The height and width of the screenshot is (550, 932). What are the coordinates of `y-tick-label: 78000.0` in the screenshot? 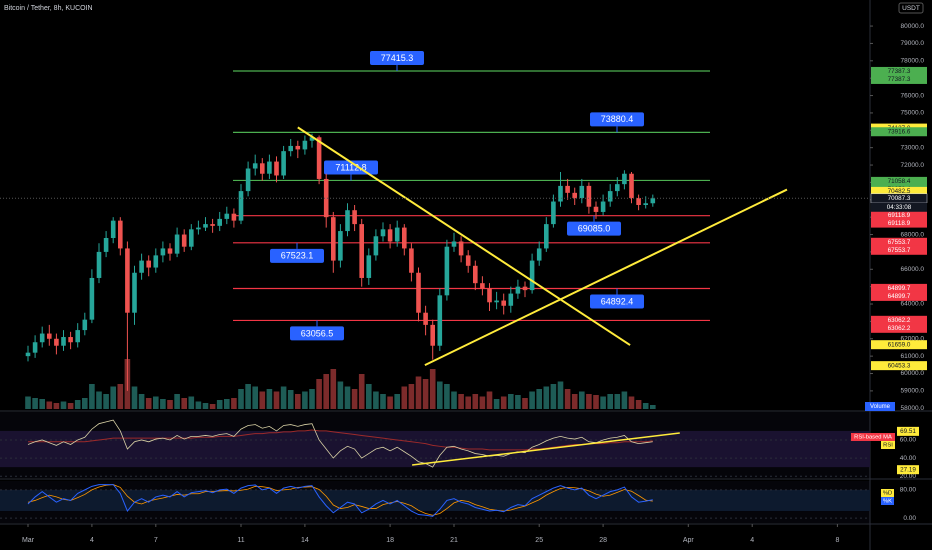 It's located at (913, 61).